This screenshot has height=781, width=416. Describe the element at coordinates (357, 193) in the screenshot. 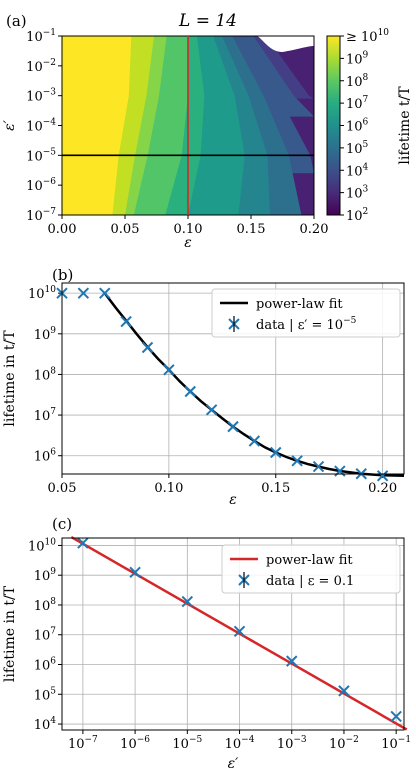

I see `colorbar-tick-label: 10³` at that location.